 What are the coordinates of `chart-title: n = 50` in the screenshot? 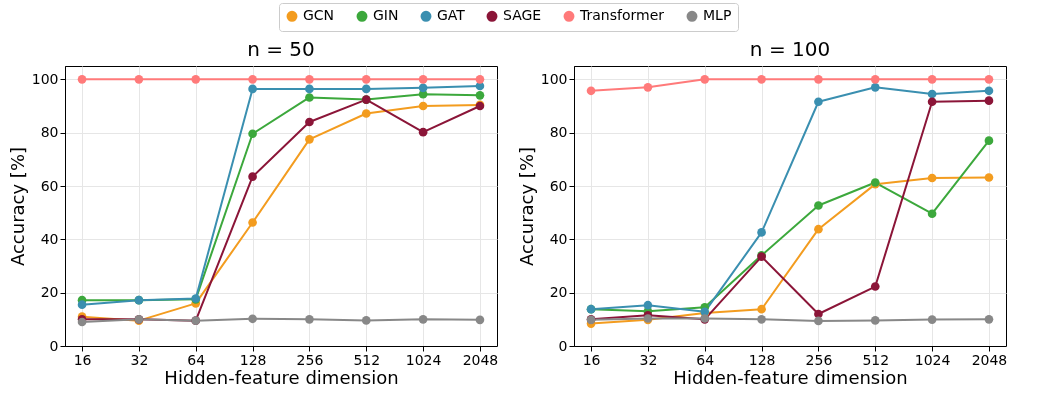 It's located at (281, 49).